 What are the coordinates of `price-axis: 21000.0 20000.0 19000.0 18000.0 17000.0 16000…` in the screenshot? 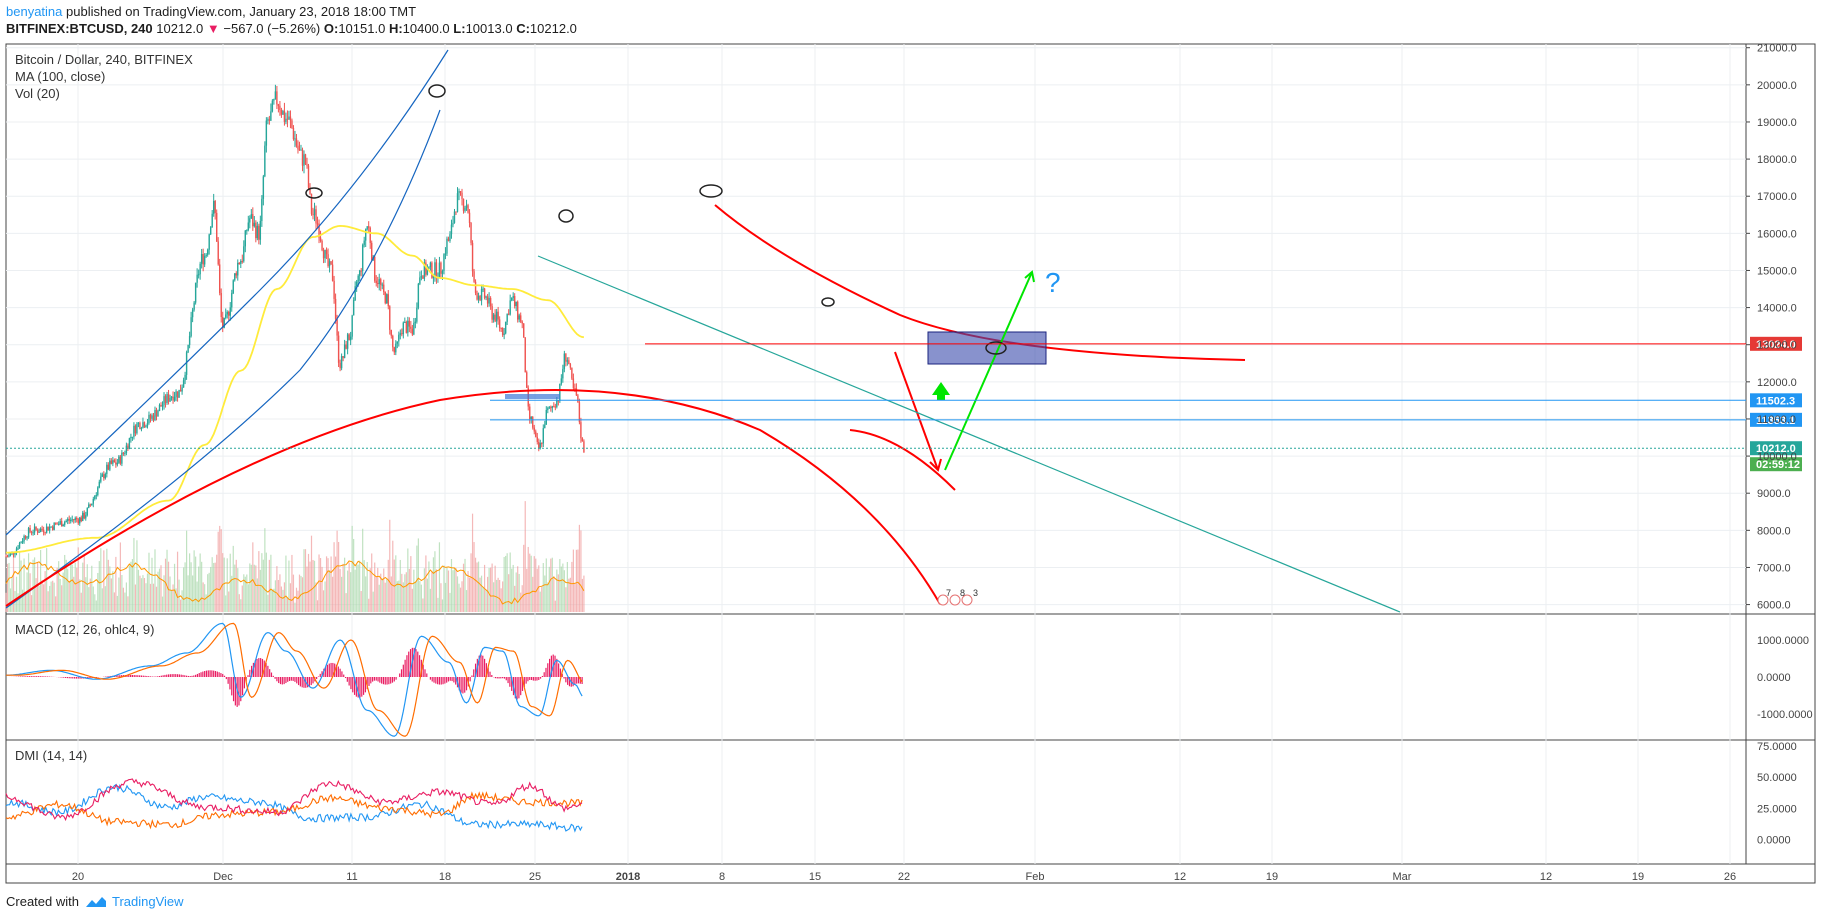 It's located at (1779, 445).